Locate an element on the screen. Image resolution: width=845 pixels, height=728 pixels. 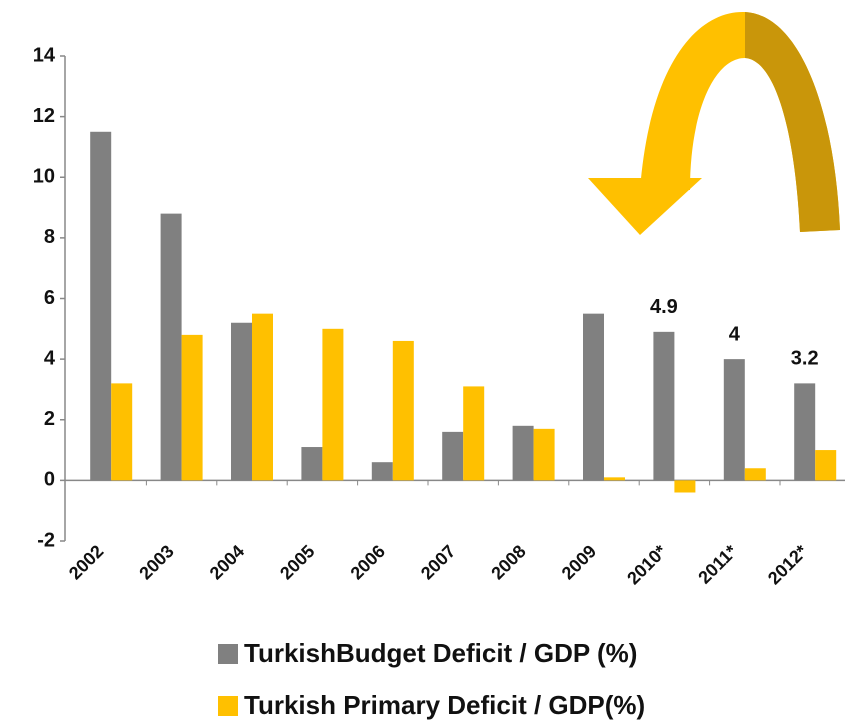
x-tick-label: 2006 is located at coordinates (368, 562).